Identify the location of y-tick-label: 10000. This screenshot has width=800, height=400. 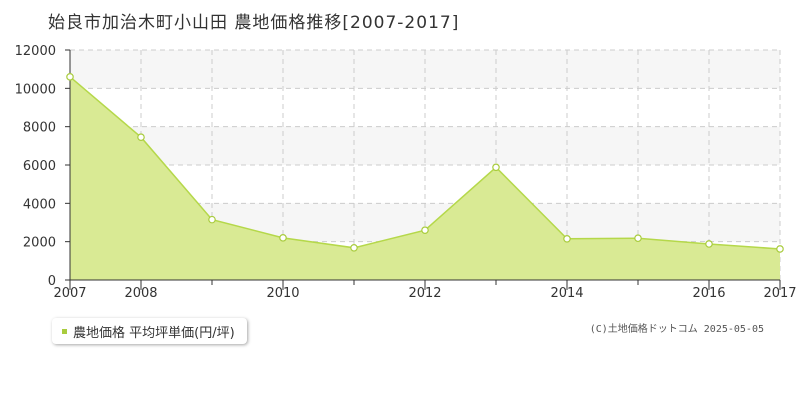
(35, 89).